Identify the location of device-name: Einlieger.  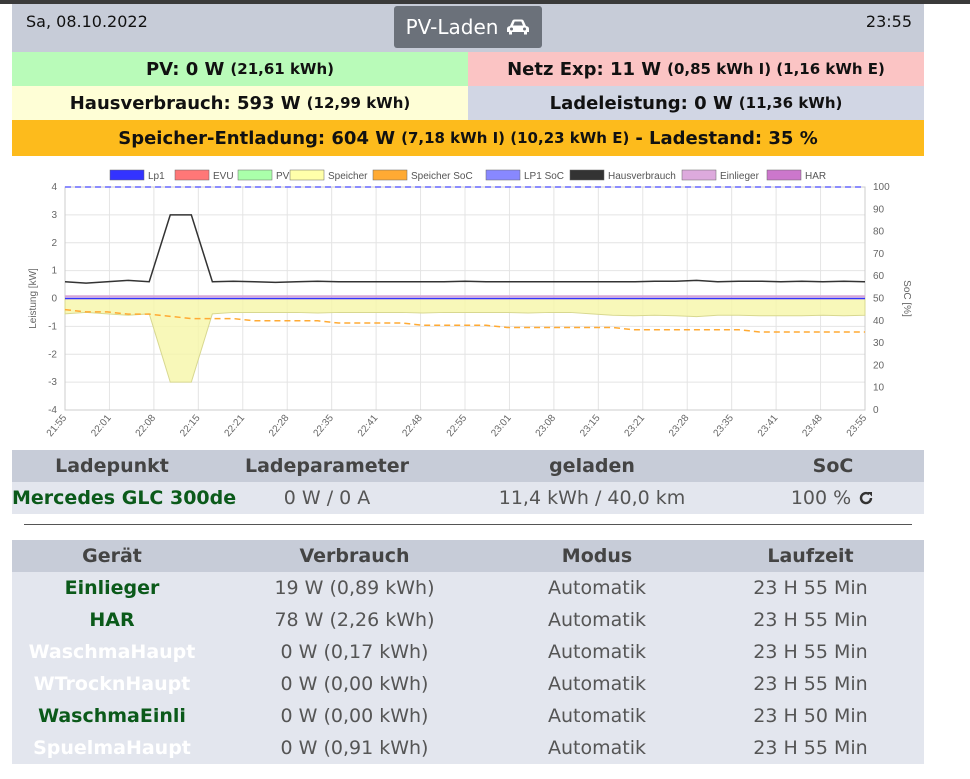
(112, 588).